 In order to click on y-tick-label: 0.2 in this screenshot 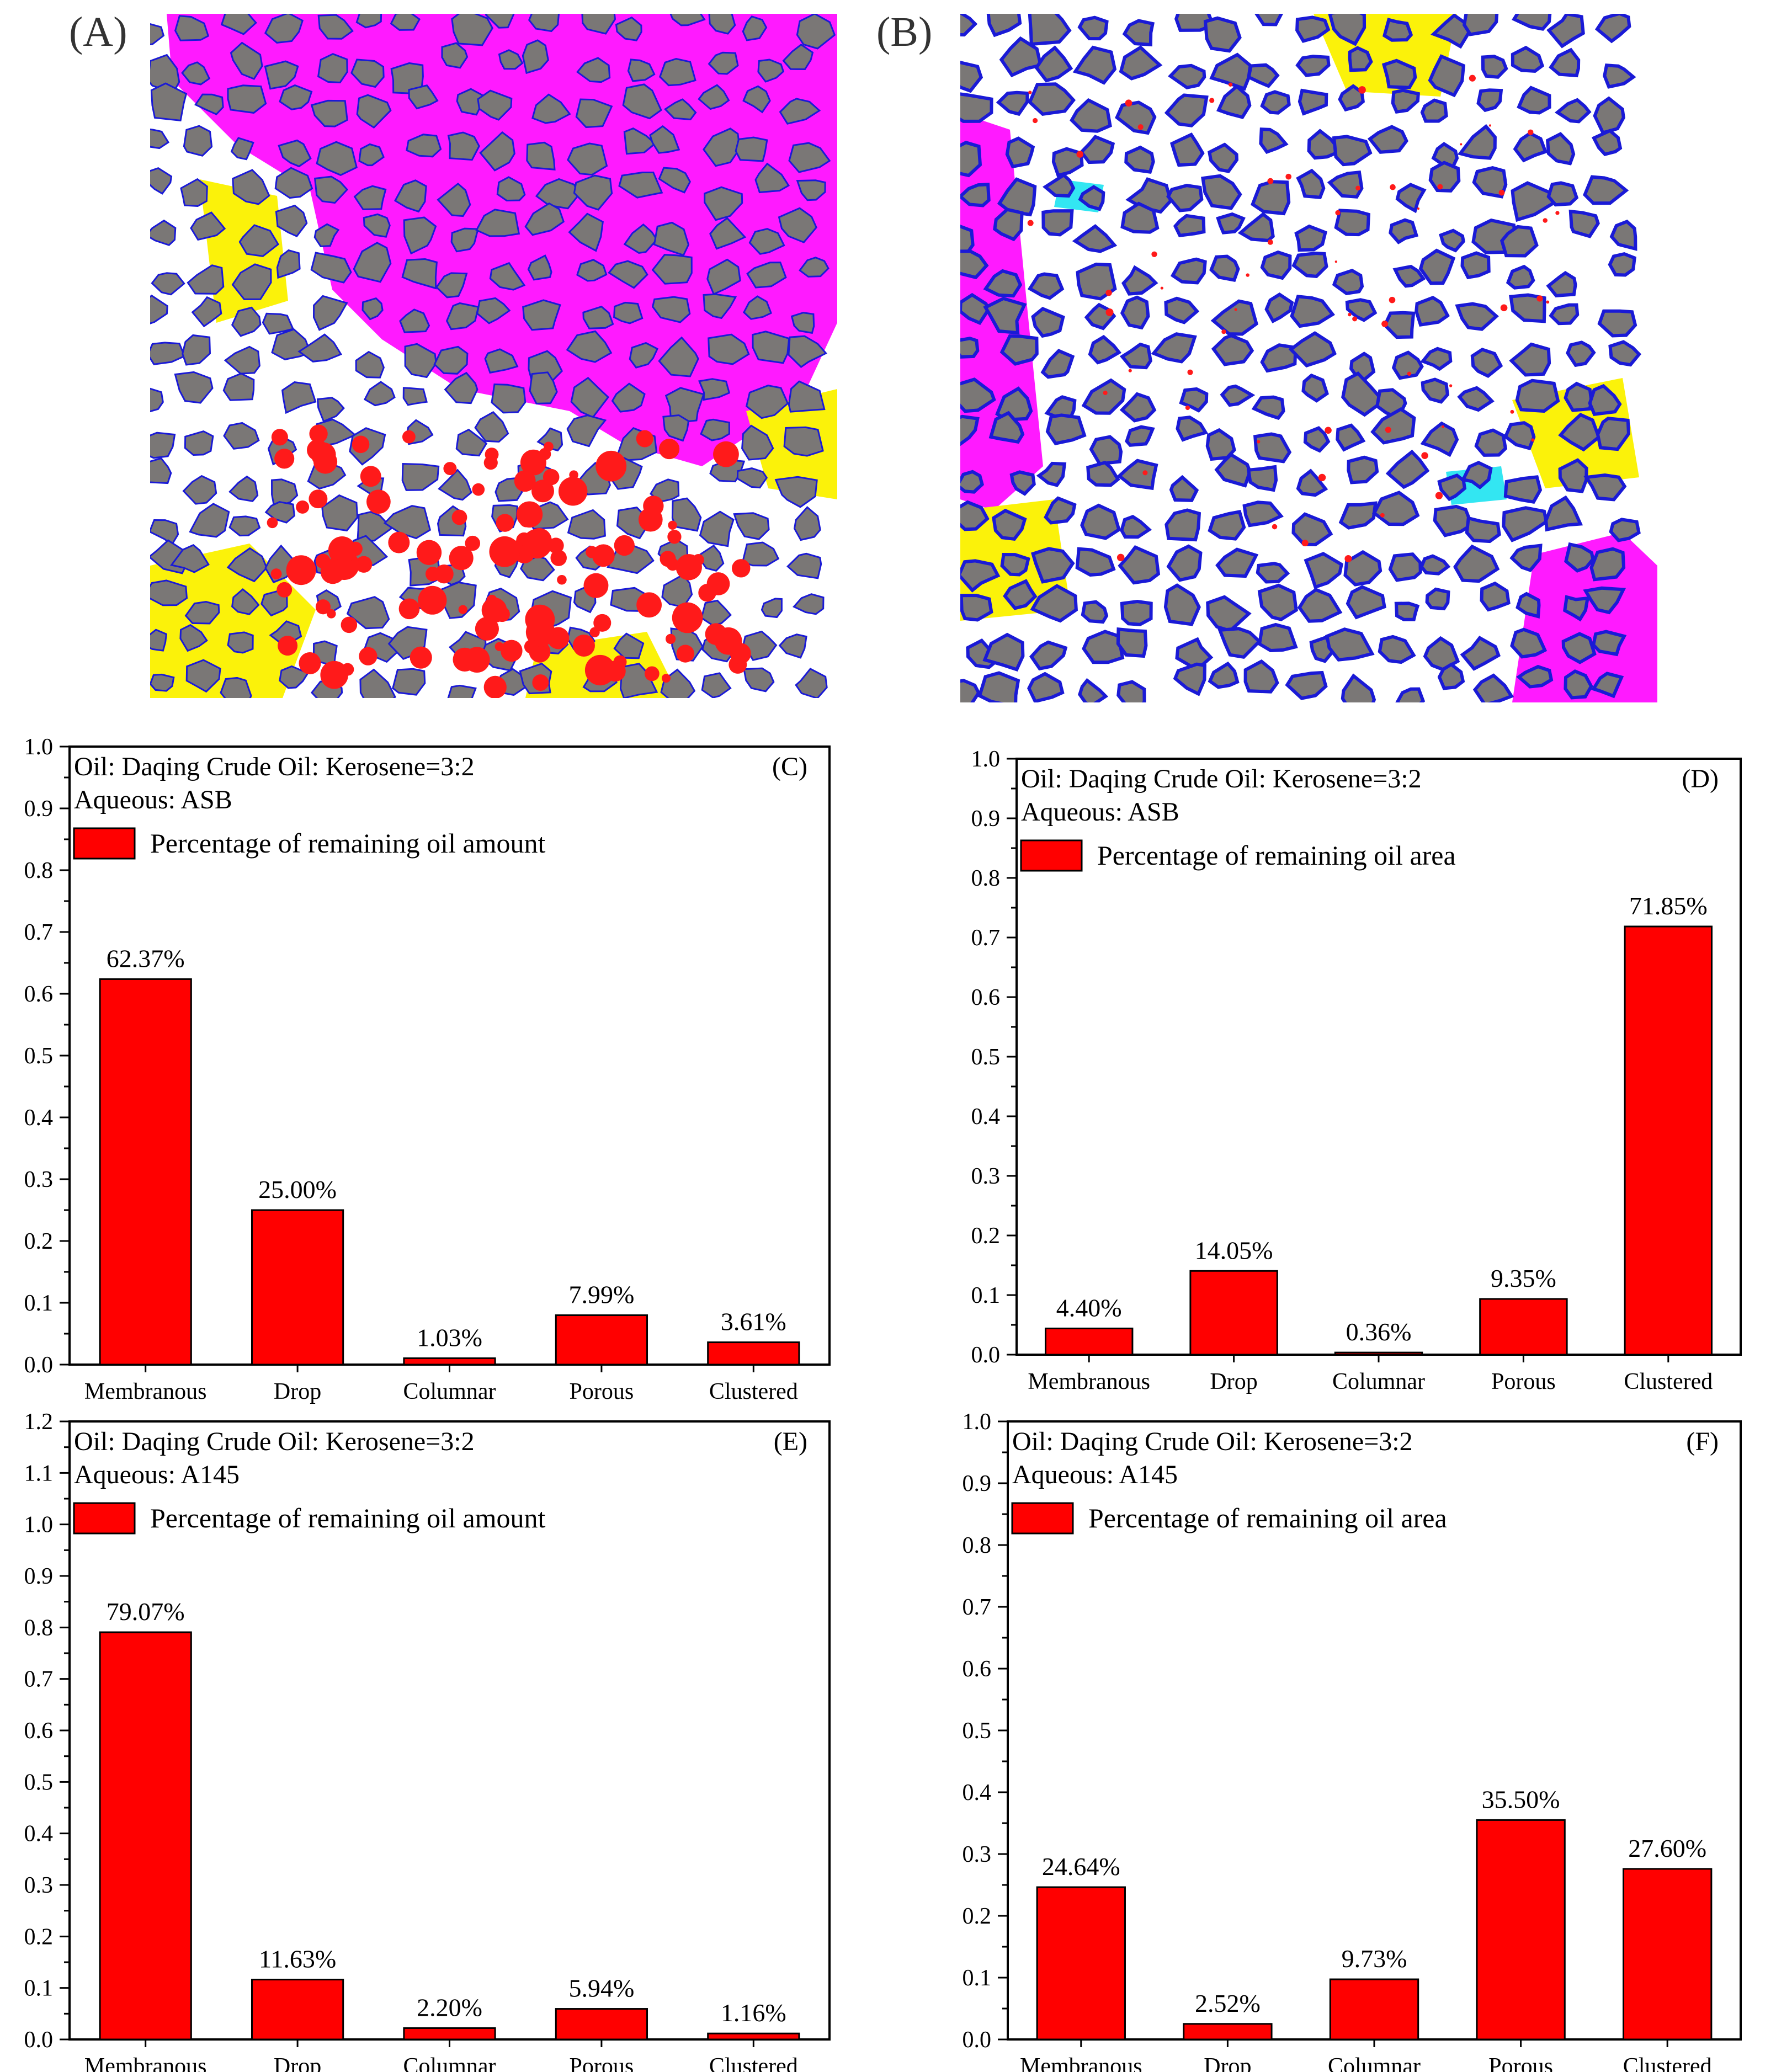, I will do `click(39, 1937)`.